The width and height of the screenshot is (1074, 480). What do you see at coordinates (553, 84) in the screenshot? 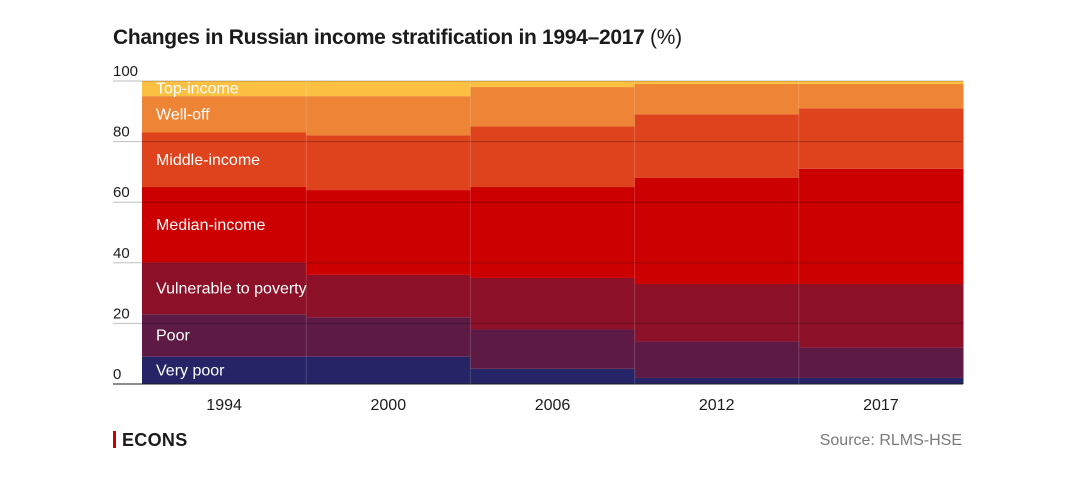
I see `bar-top-income-2006` at bounding box center [553, 84].